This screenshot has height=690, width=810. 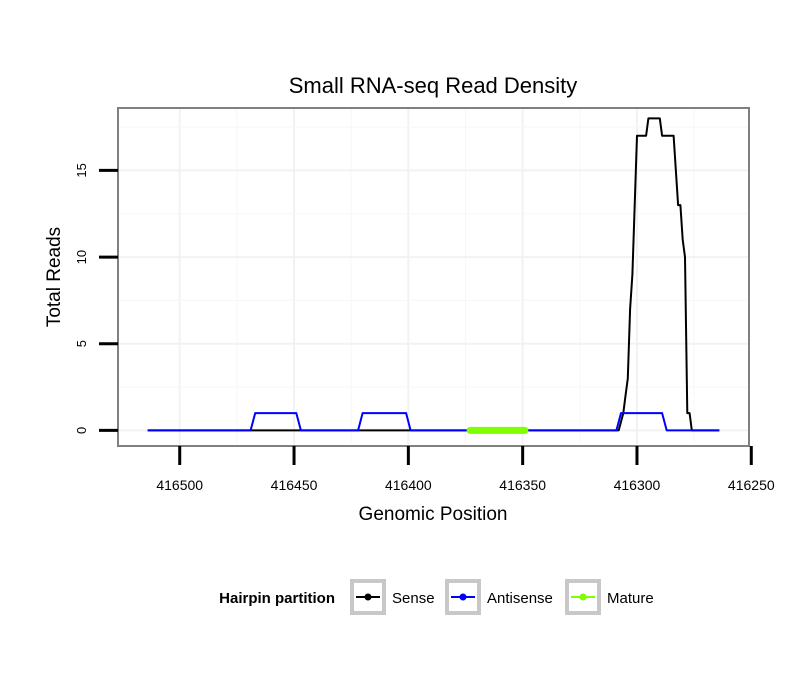 What do you see at coordinates (630, 598) in the screenshot?
I see `legend-label: Mature` at bounding box center [630, 598].